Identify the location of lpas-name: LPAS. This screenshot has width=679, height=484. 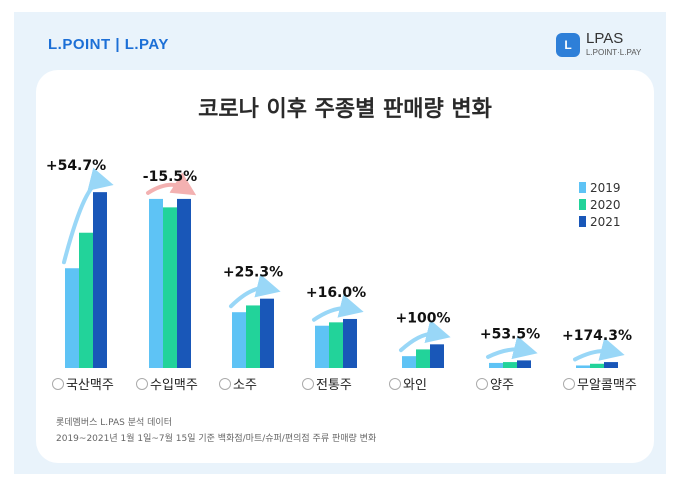
(605, 38).